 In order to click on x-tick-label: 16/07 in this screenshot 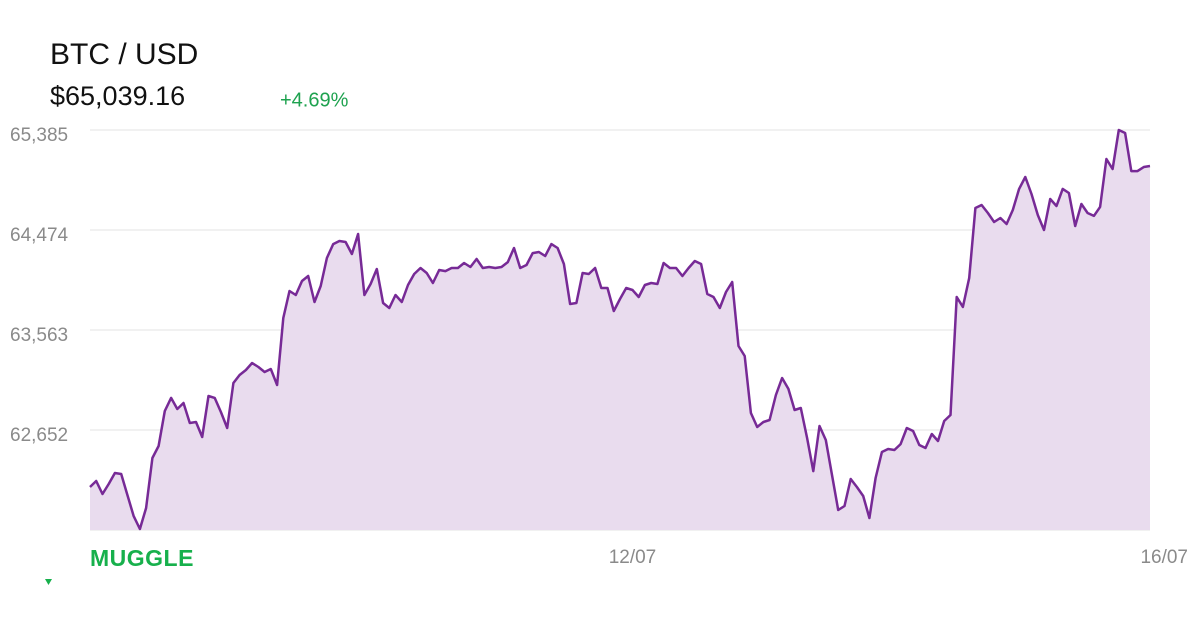, I will do `click(1164, 557)`.